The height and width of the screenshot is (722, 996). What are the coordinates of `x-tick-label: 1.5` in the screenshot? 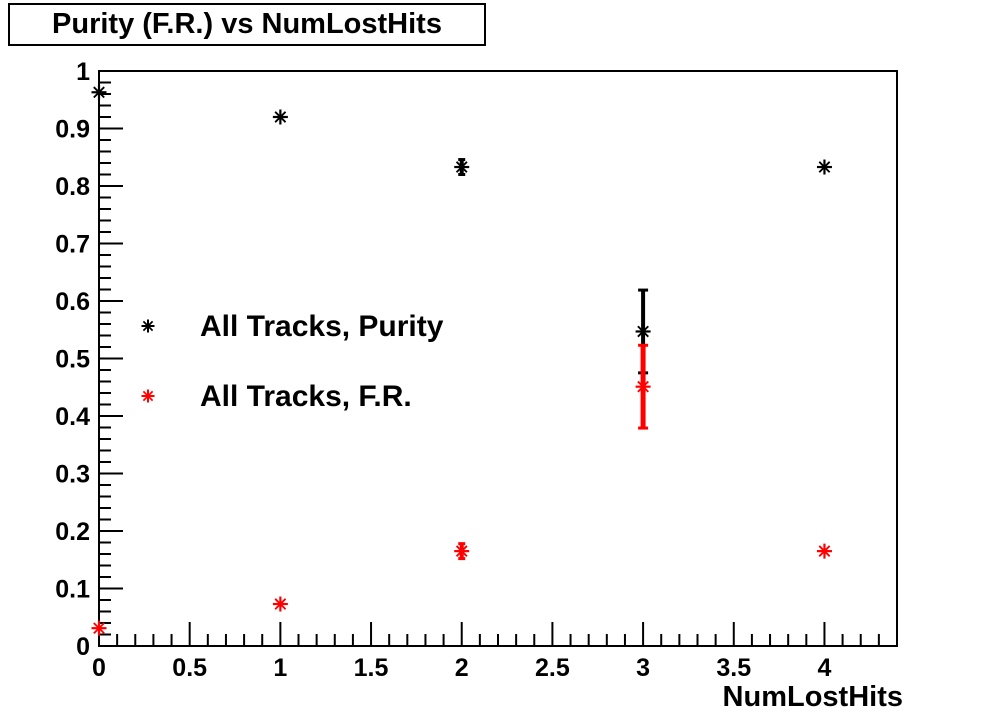 It's located at (371, 668).